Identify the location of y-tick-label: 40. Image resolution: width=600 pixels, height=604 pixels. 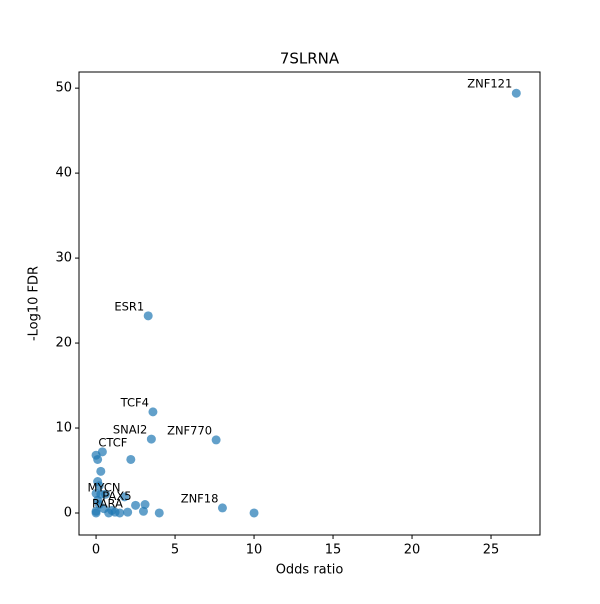
(63, 173).